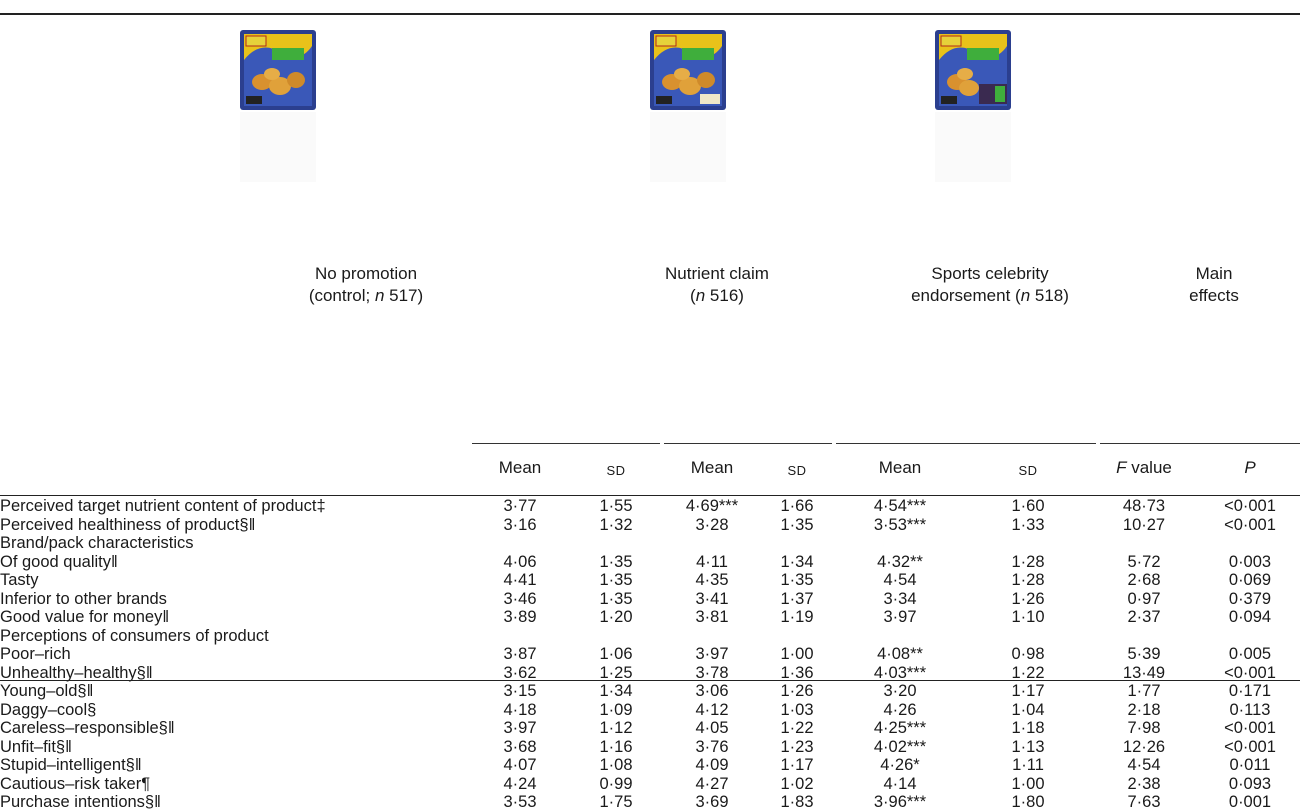  Describe the element at coordinates (59, 561) in the screenshot. I see `row-label: Of good quality‖` at that location.